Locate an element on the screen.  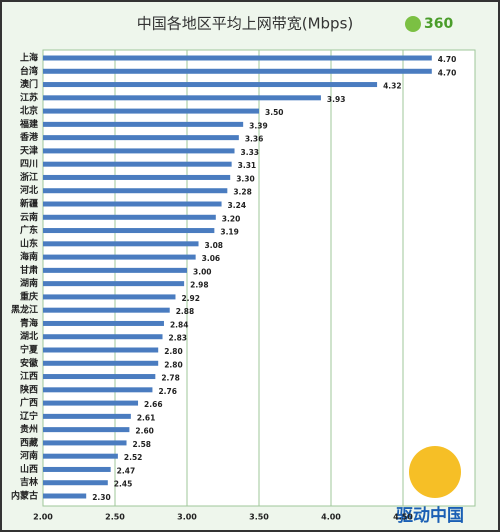
y-tick-label: 海南 is located at coordinates (29, 257).